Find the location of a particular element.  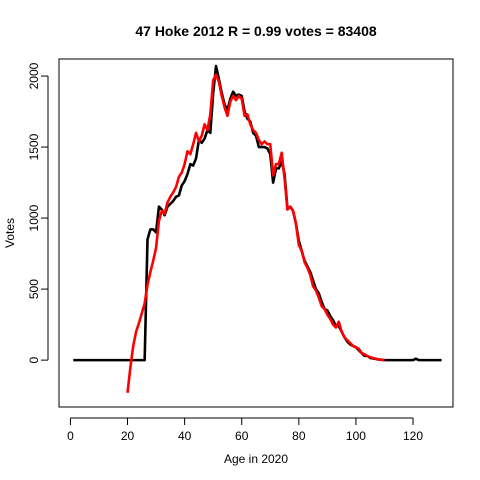

y-axis-label: Votes is located at coordinates (10, 233).